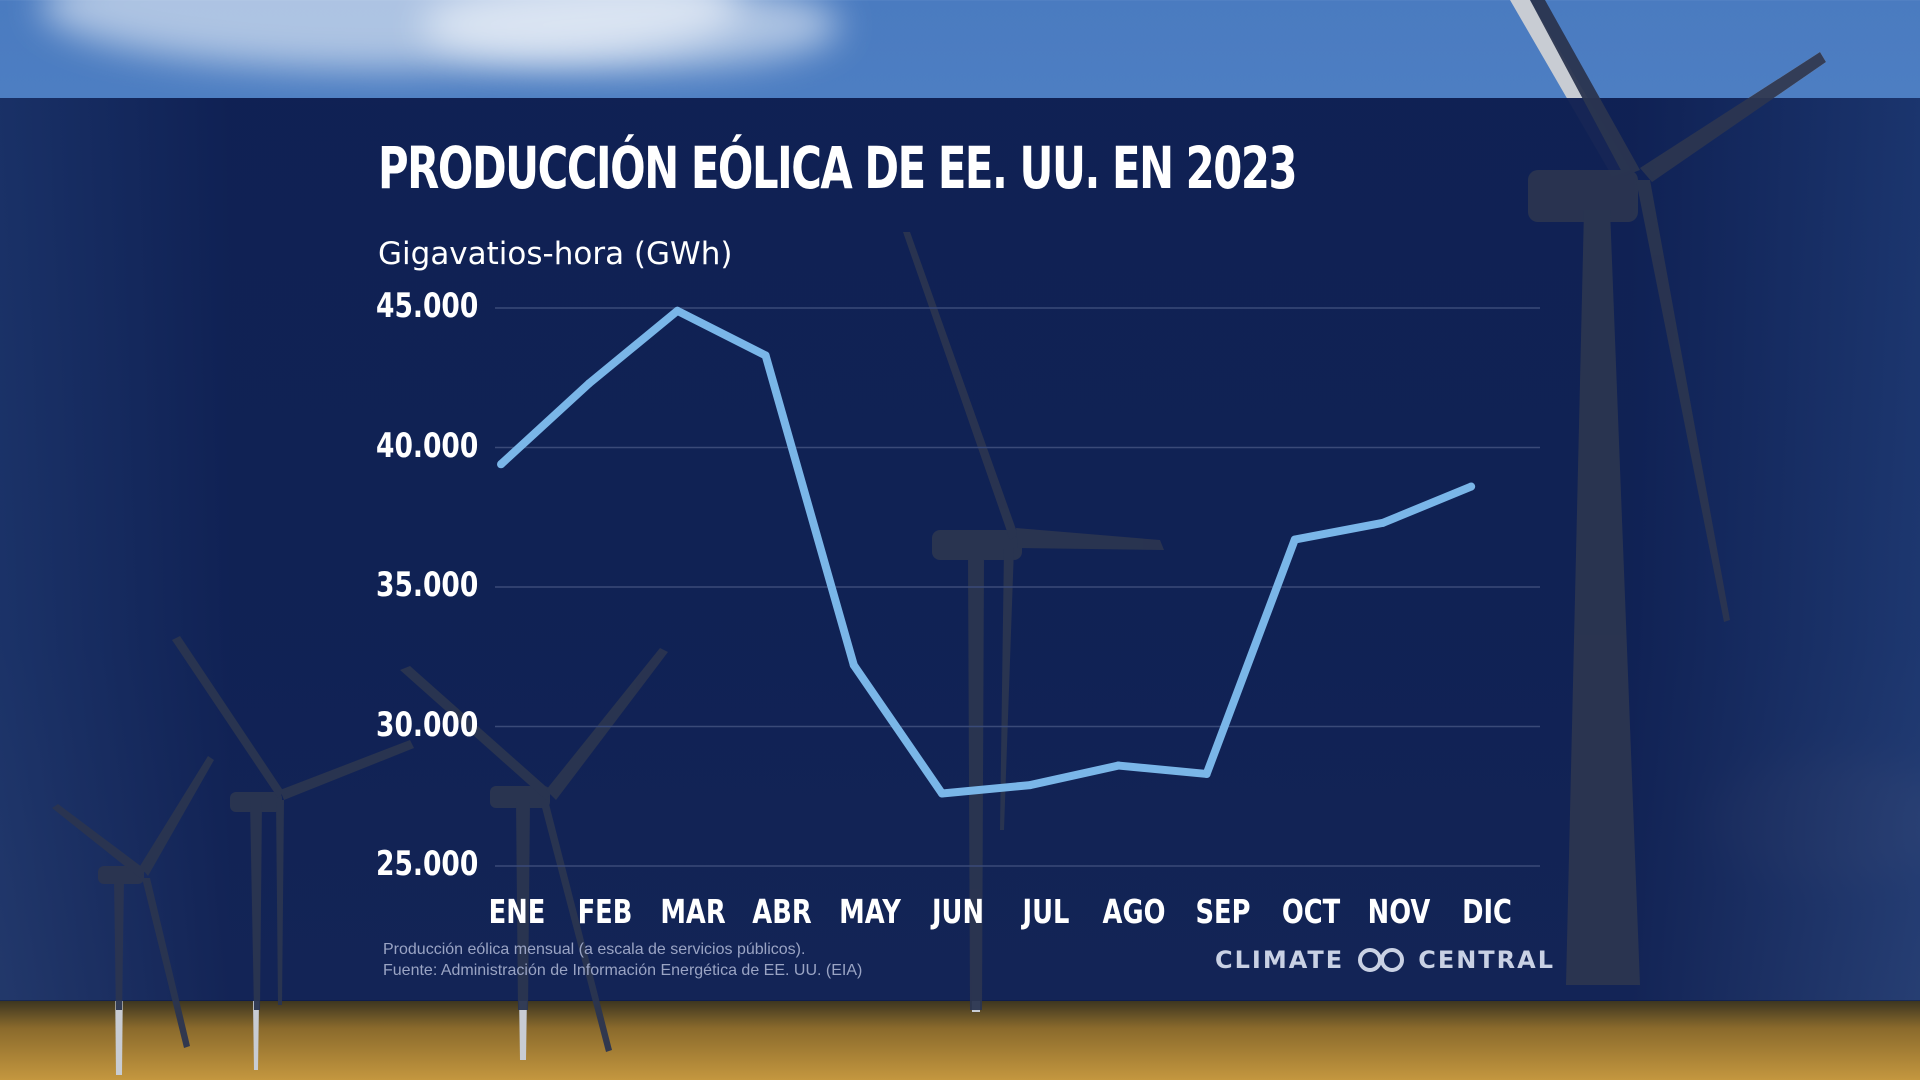 The height and width of the screenshot is (1080, 1920). Describe the element at coordinates (693, 911) in the screenshot. I see `x-tick-label: MAR` at that location.